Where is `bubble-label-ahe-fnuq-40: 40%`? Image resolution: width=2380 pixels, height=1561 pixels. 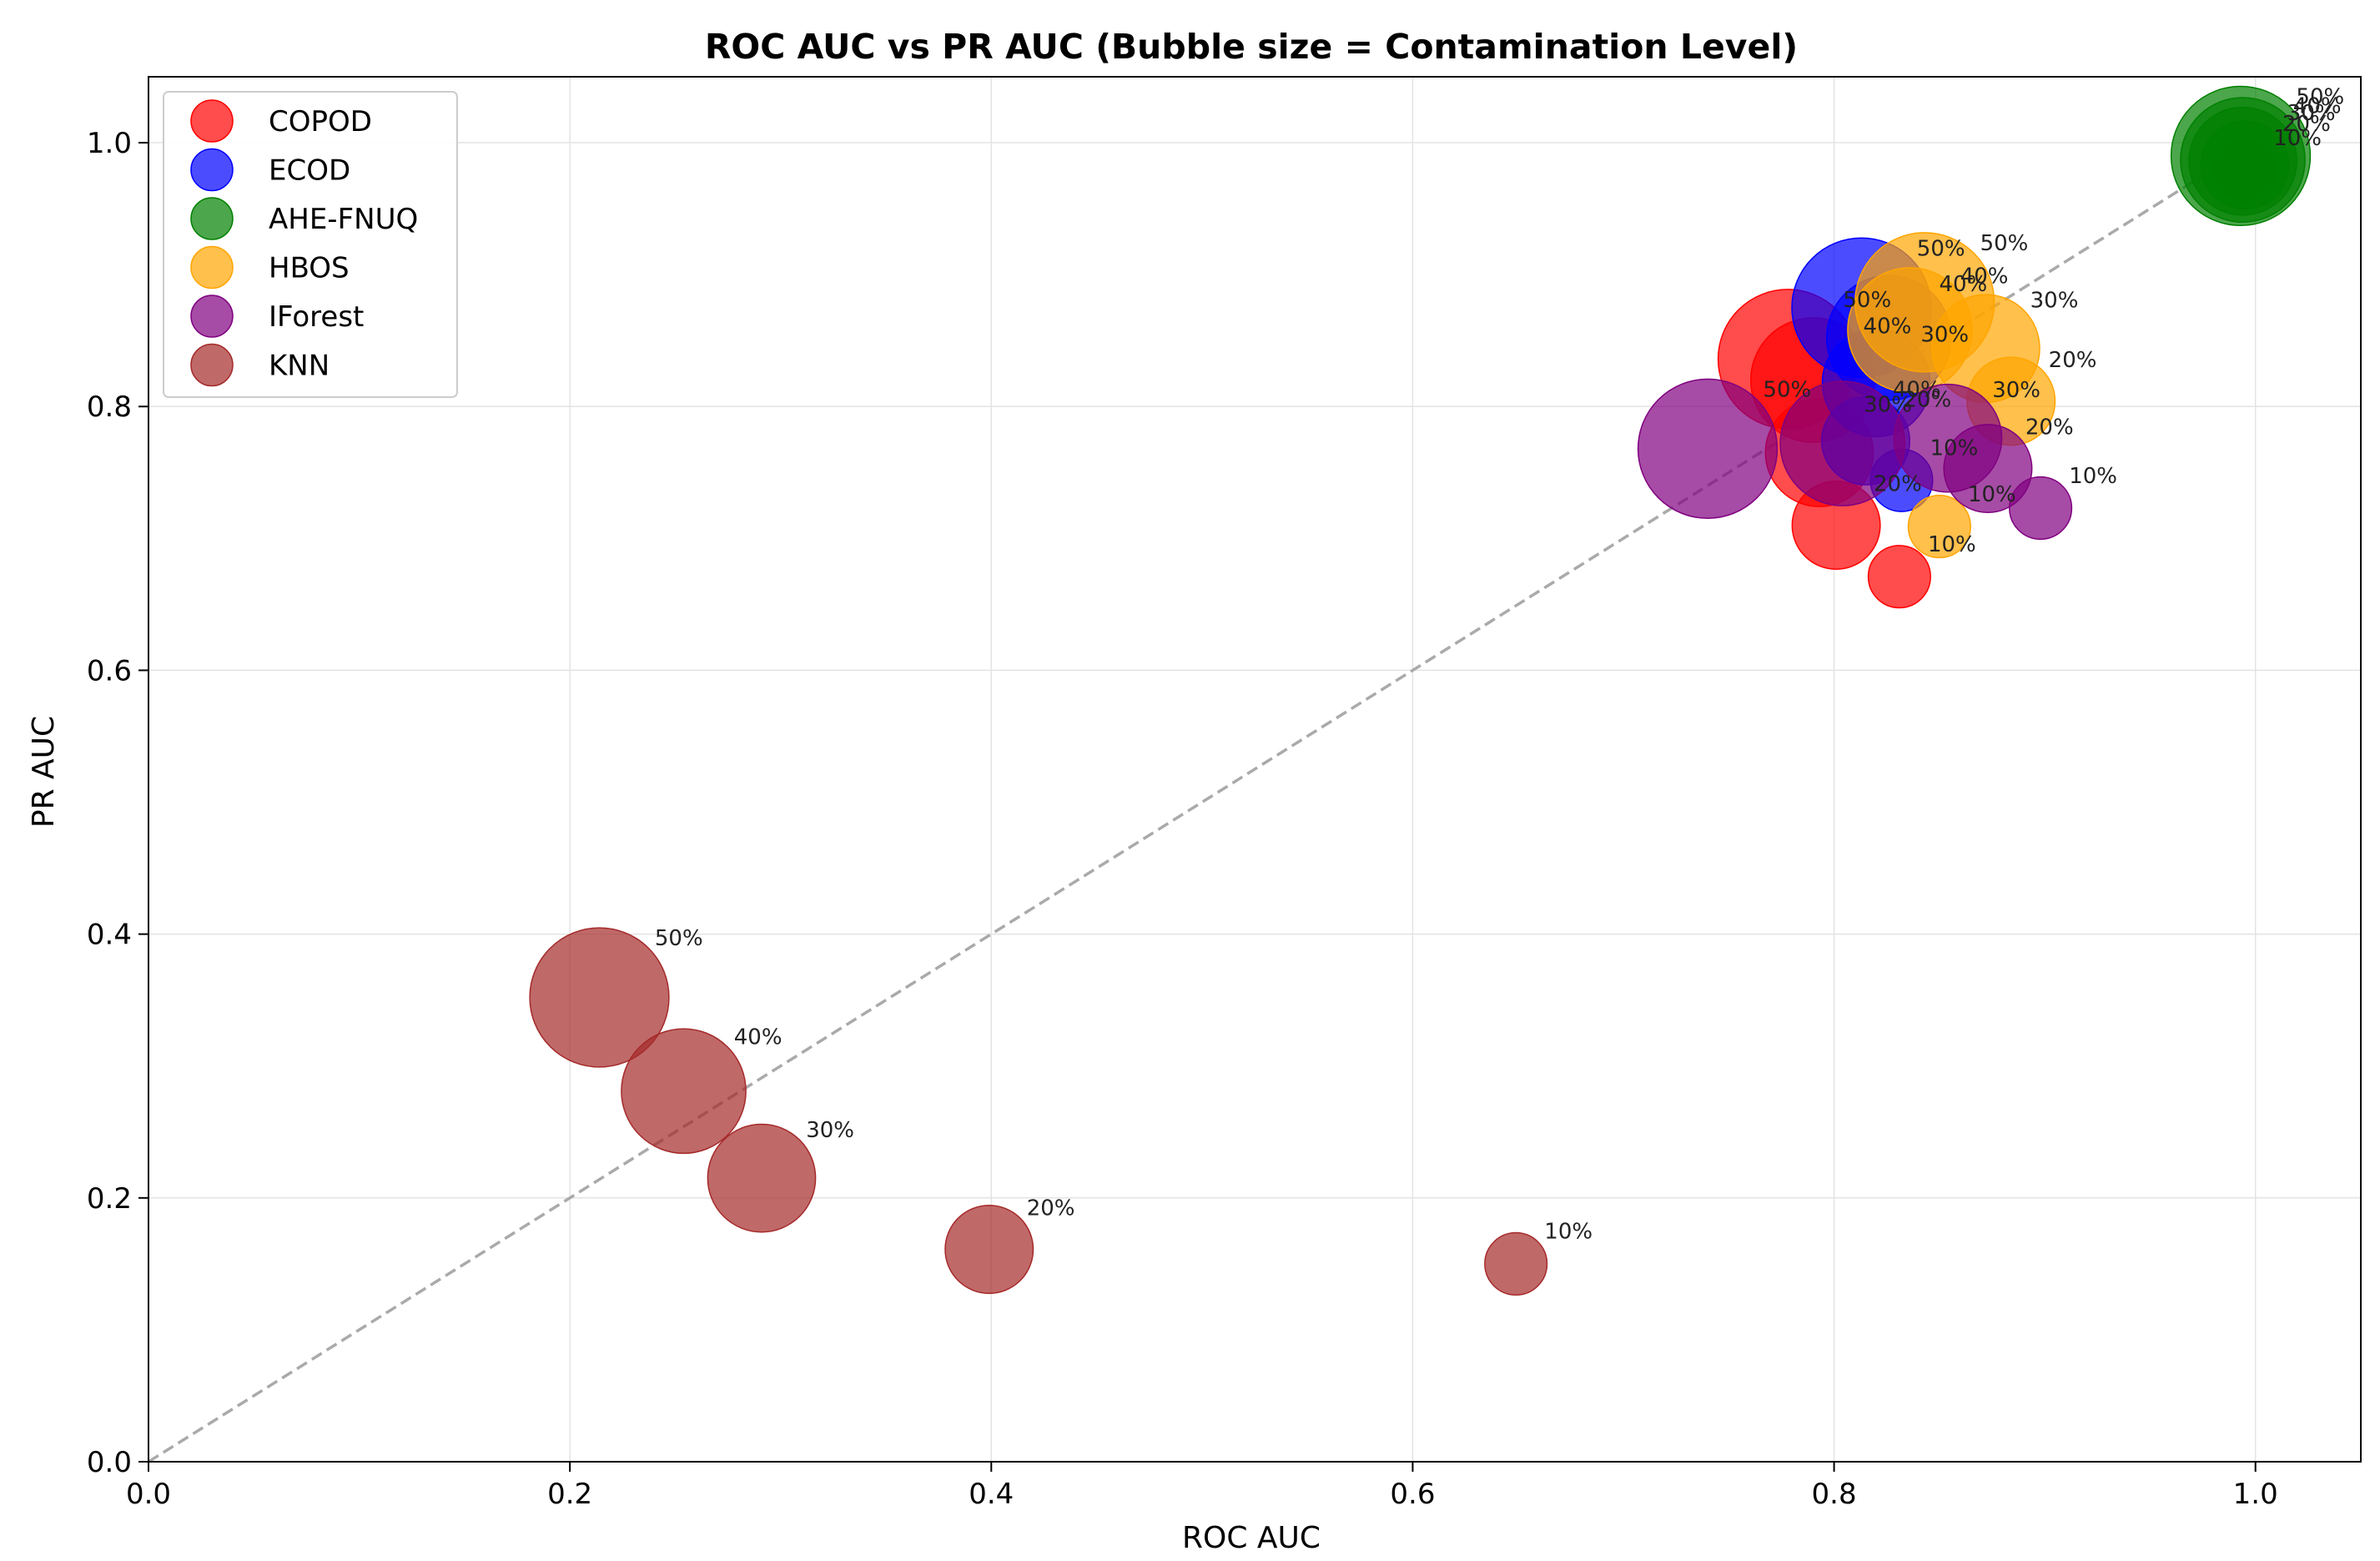
bubble-label-ahe-fnuq-40: 40% is located at coordinates (2317, 105).